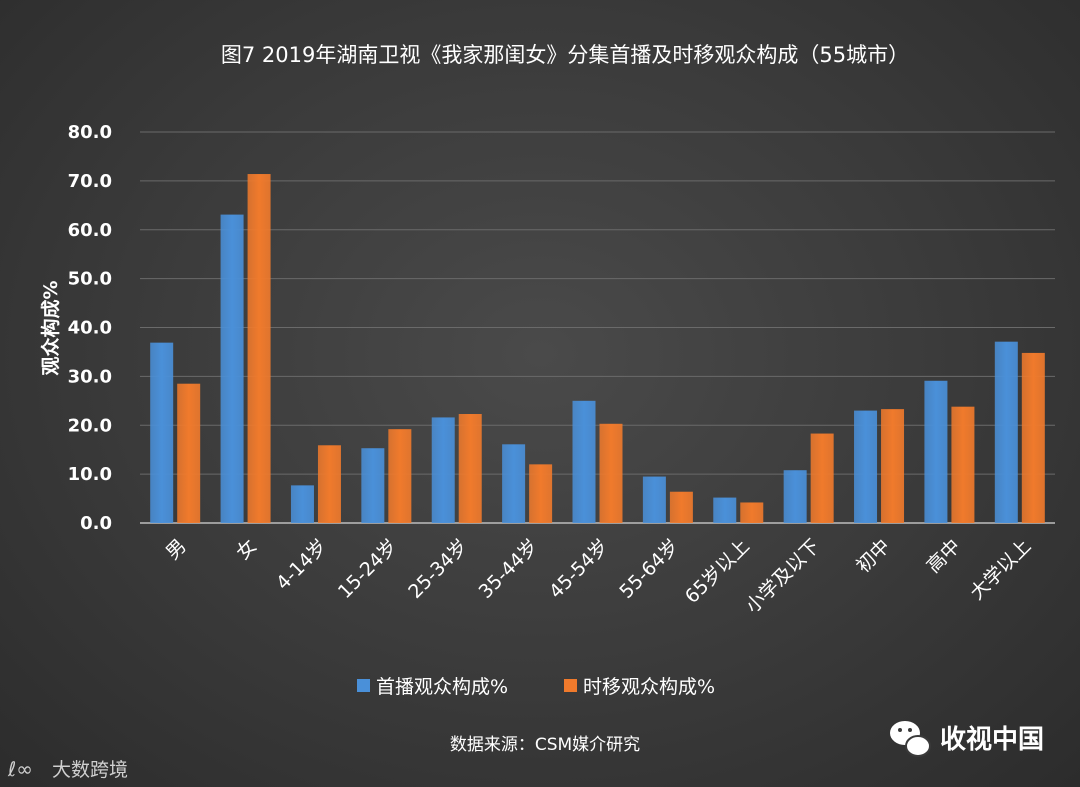 The height and width of the screenshot is (787, 1080). Describe the element at coordinates (717, 571) in the screenshot. I see `x-tick-label: 65岁以上` at that location.